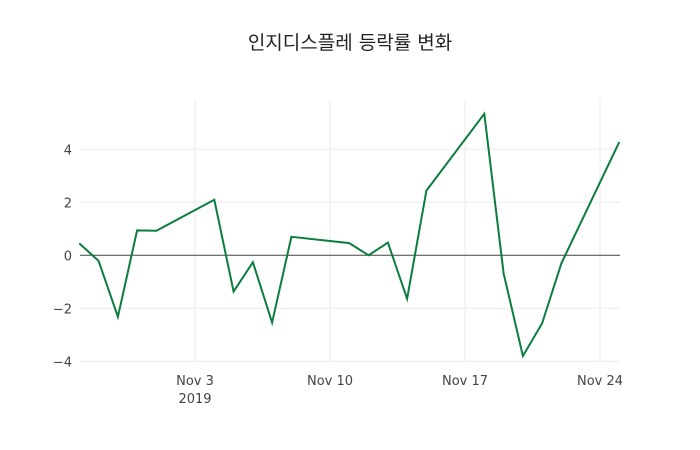 The image size is (700, 450). Describe the element at coordinates (62, 309) in the screenshot. I see `y-tick-label: −2` at that location.